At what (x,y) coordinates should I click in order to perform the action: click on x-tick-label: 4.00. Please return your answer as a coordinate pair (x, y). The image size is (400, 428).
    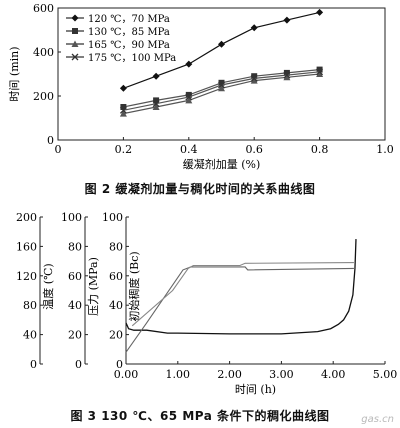
    Looking at the image, I should click on (333, 374).